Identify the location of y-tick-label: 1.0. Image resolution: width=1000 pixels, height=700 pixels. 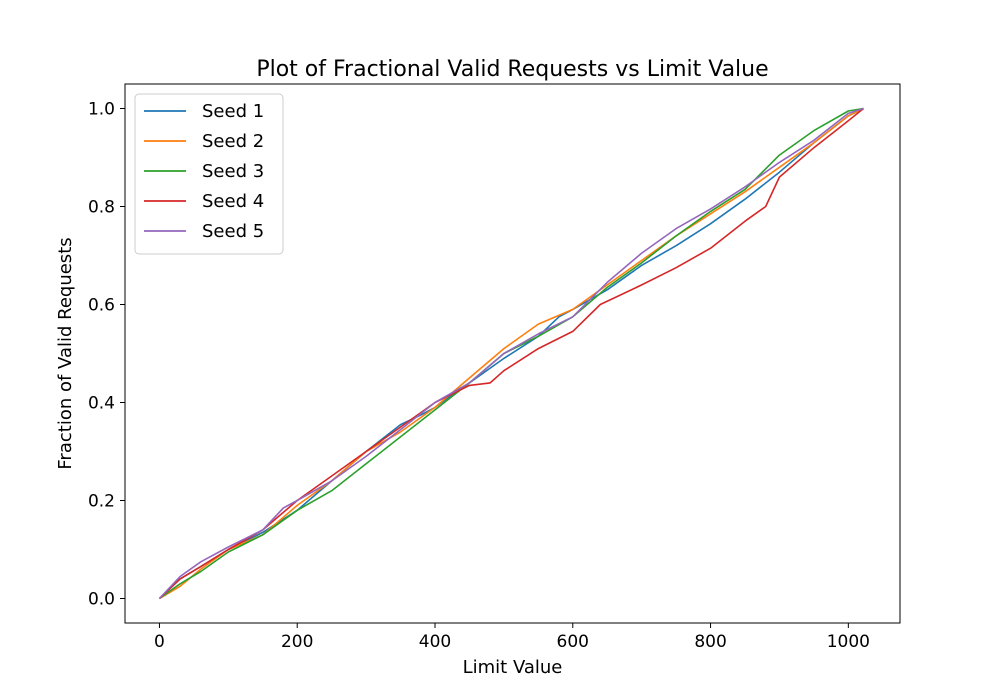
(101, 110).